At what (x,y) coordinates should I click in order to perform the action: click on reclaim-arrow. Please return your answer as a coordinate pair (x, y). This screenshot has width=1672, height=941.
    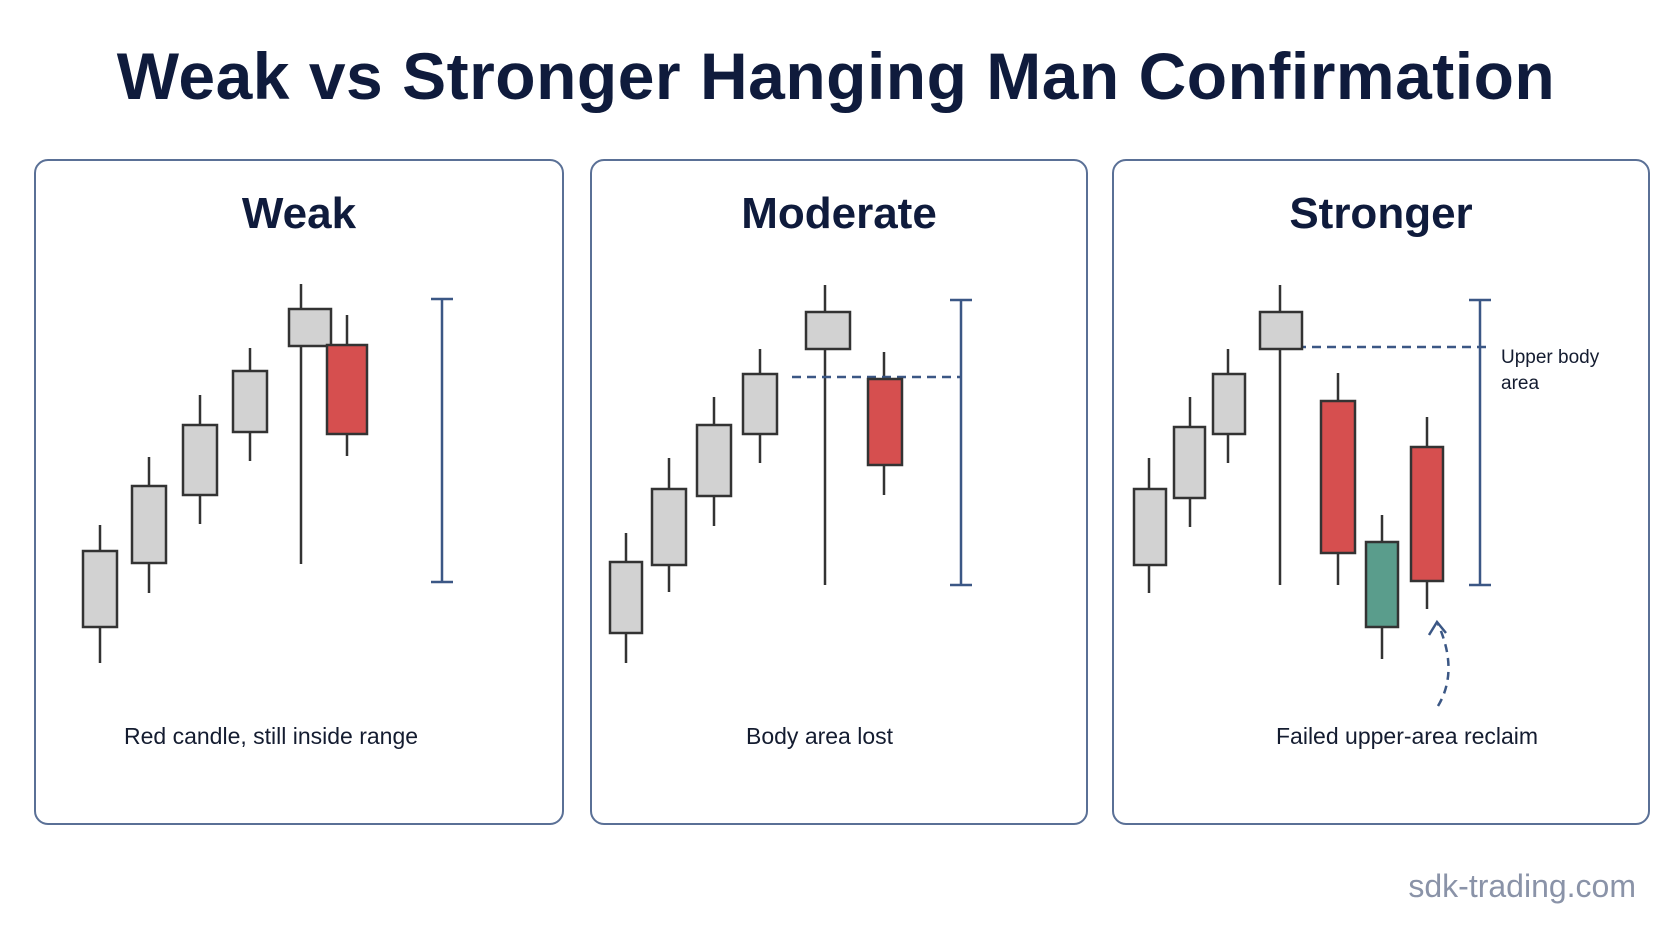
    Looking at the image, I should click on (1438, 663).